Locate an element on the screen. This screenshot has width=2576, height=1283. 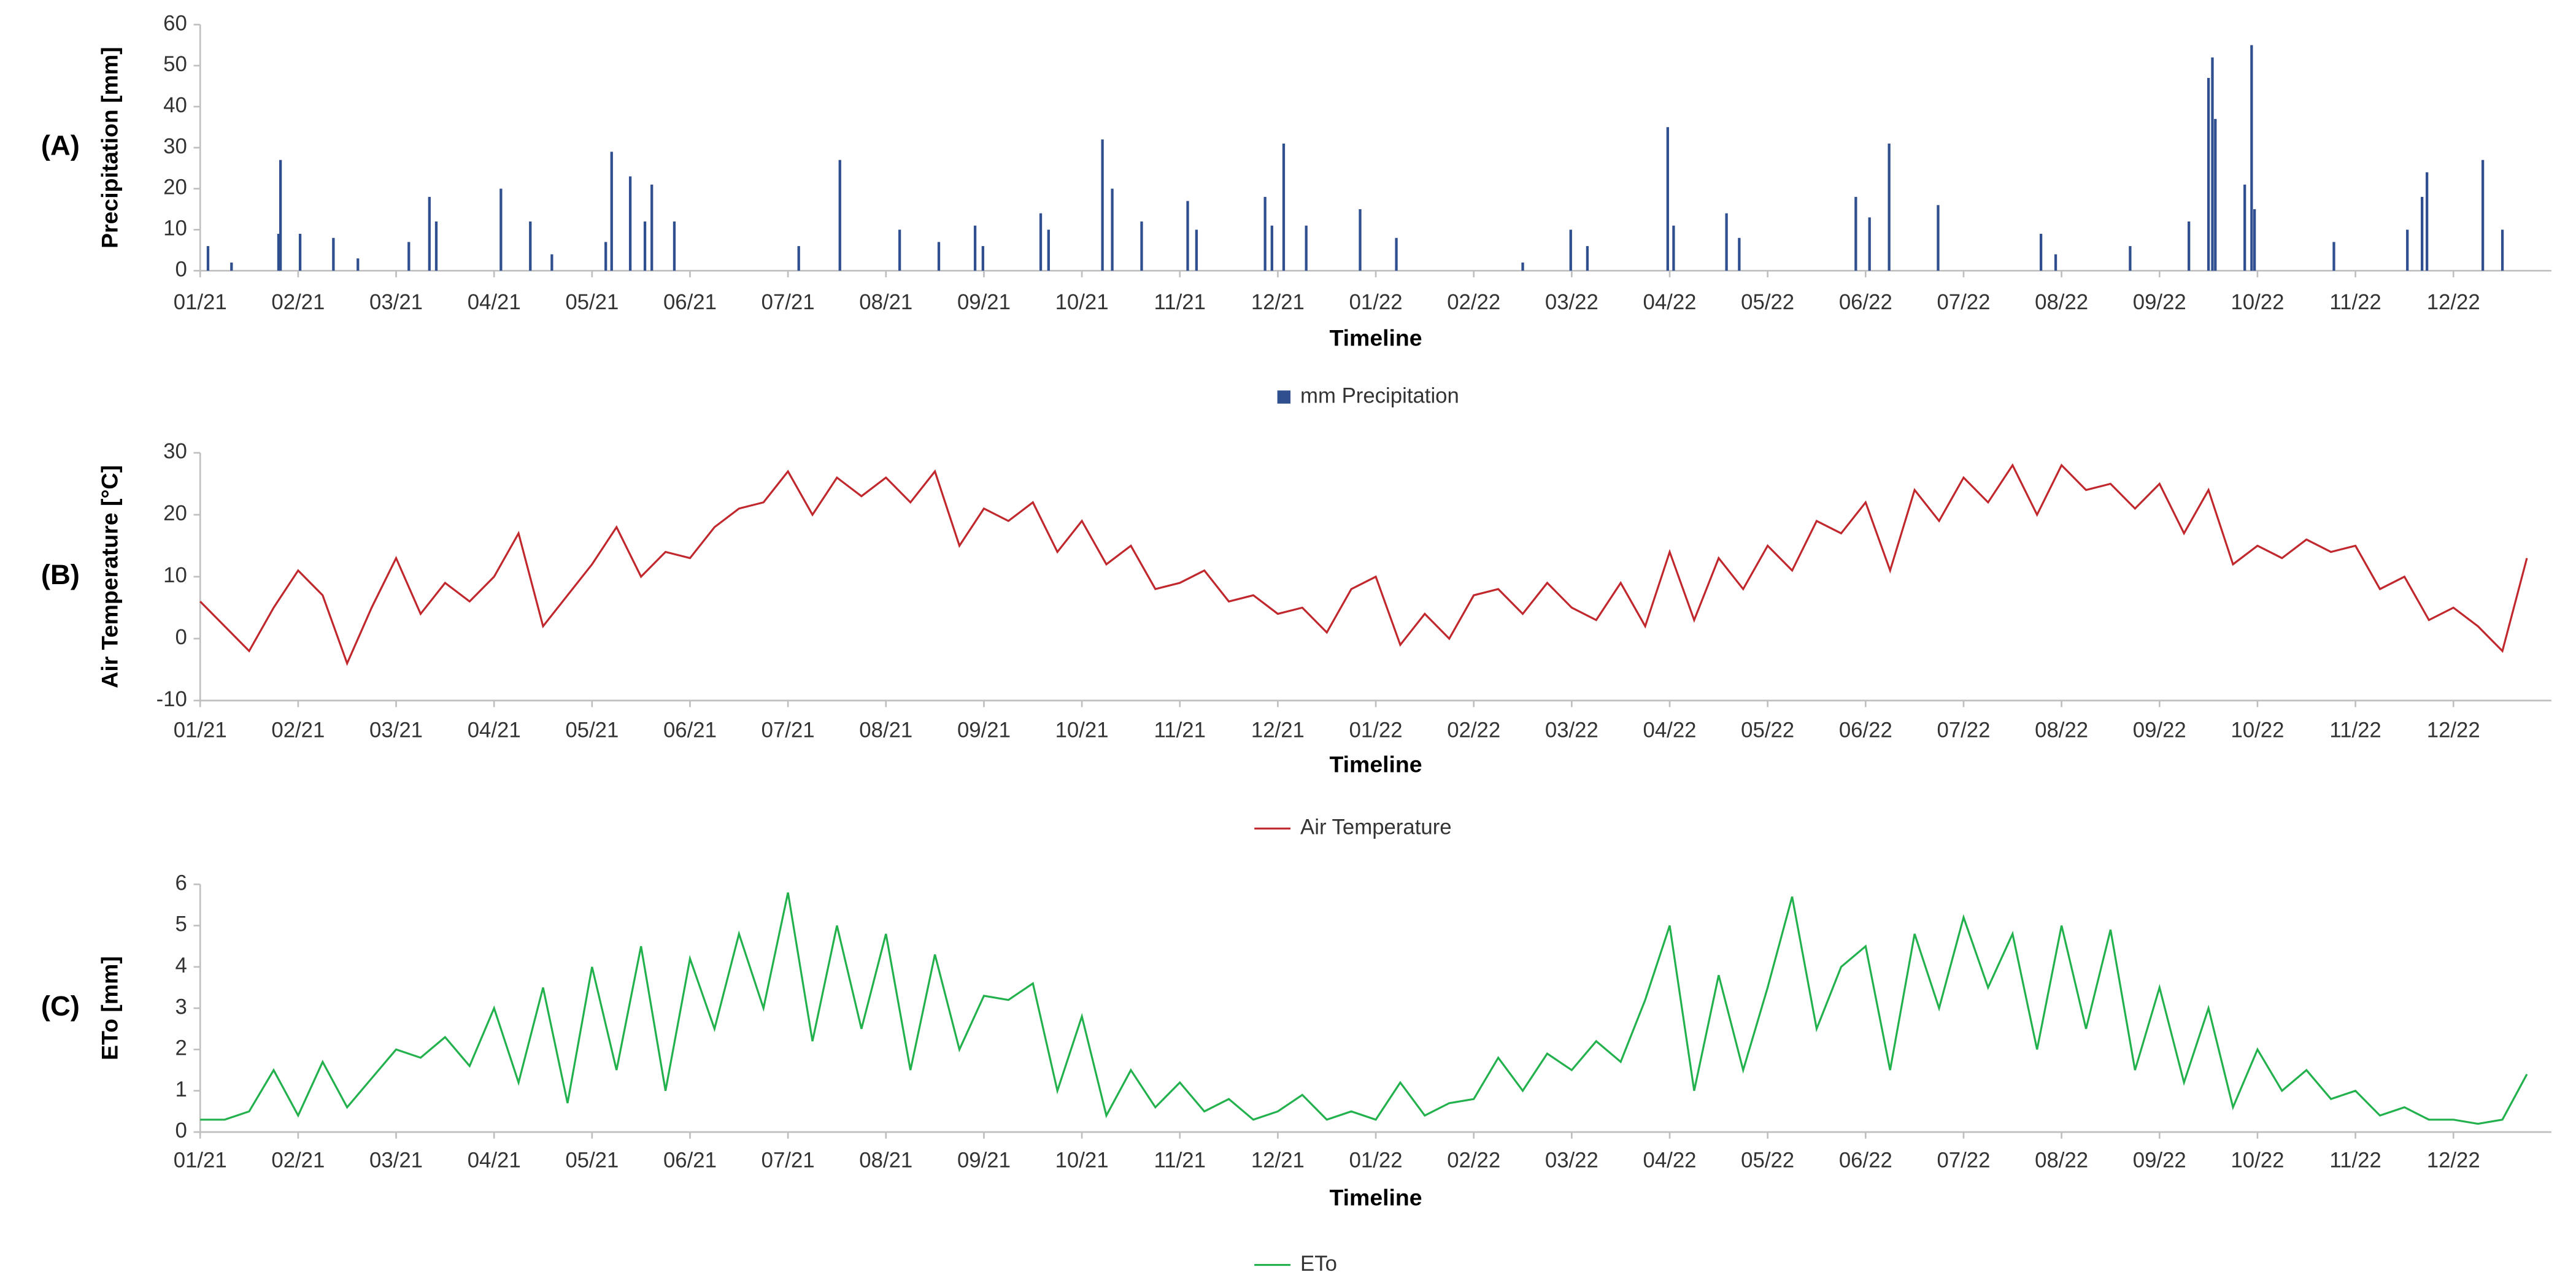
x-tick-label: 11/21 is located at coordinates (1180, 730).